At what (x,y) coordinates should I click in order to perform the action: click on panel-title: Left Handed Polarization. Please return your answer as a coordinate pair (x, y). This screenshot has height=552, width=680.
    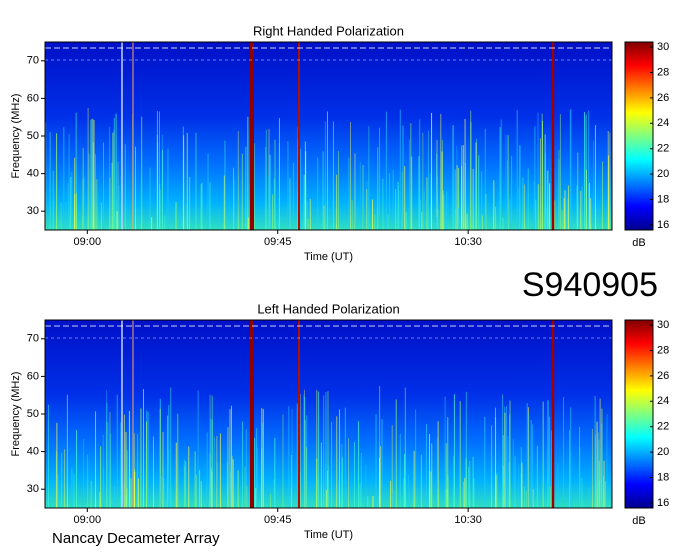
    Looking at the image, I should click on (328, 308).